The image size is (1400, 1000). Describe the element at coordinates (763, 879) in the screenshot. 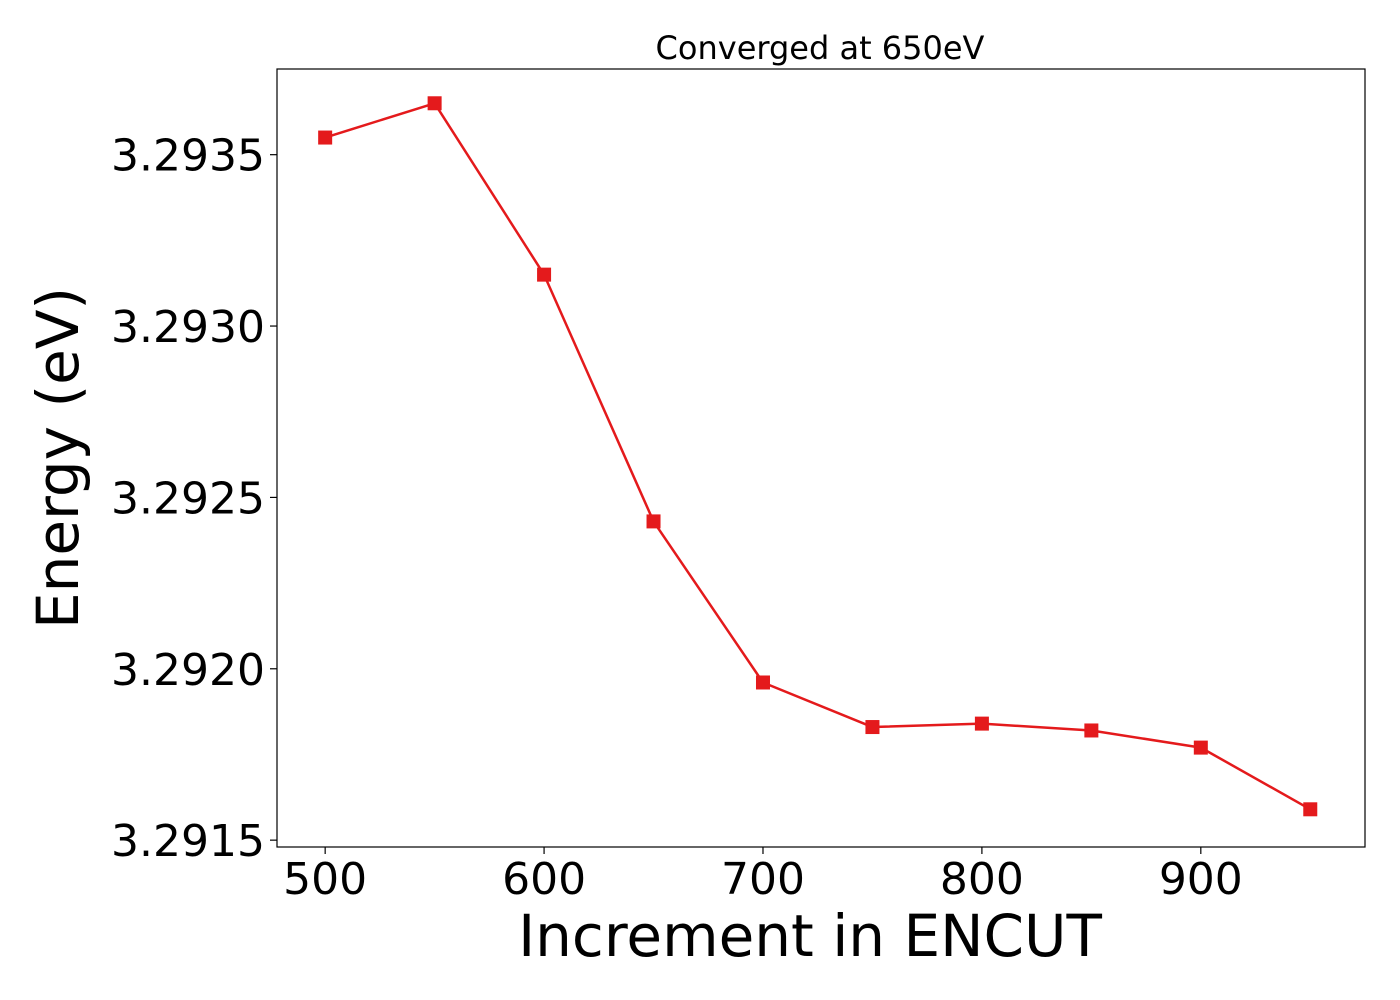

I see `x-tick-label: 700` at that location.